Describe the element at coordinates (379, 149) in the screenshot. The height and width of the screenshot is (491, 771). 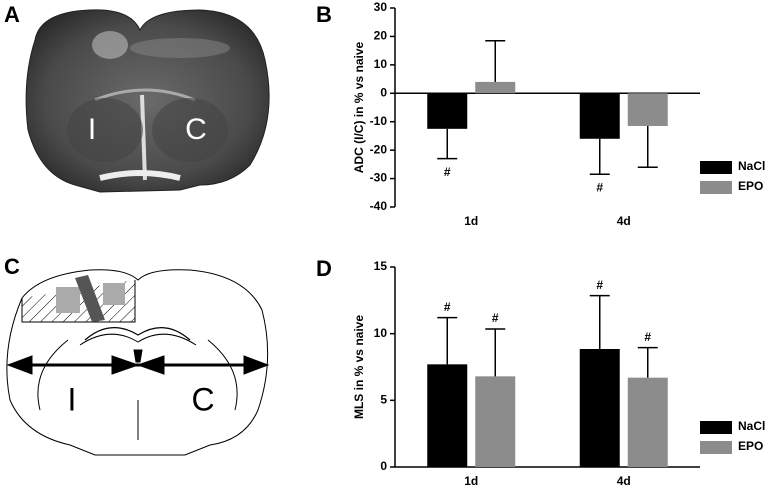
I see `y-tick-label: -20` at that location.